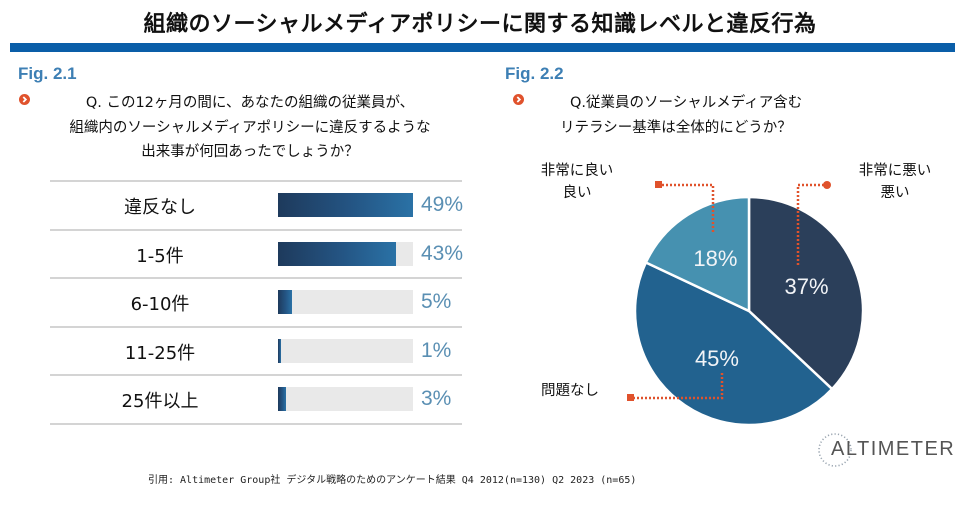  Describe the element at coordinates (442, 204) in the screenshot. I see `value-label: 49%` at that location.